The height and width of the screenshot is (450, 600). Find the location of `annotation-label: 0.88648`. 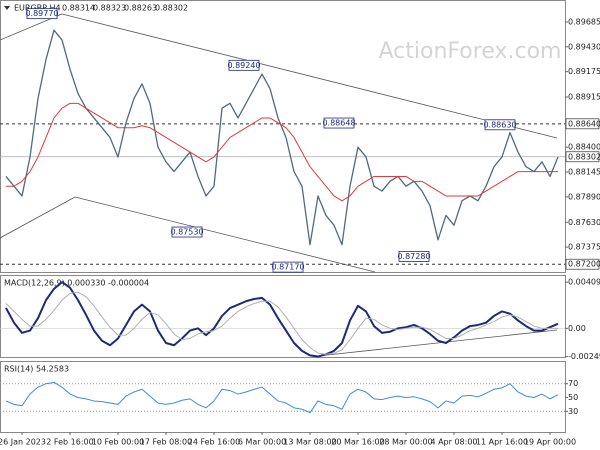

annotation-label: 0.88648 is located at coordinates (338, 123).